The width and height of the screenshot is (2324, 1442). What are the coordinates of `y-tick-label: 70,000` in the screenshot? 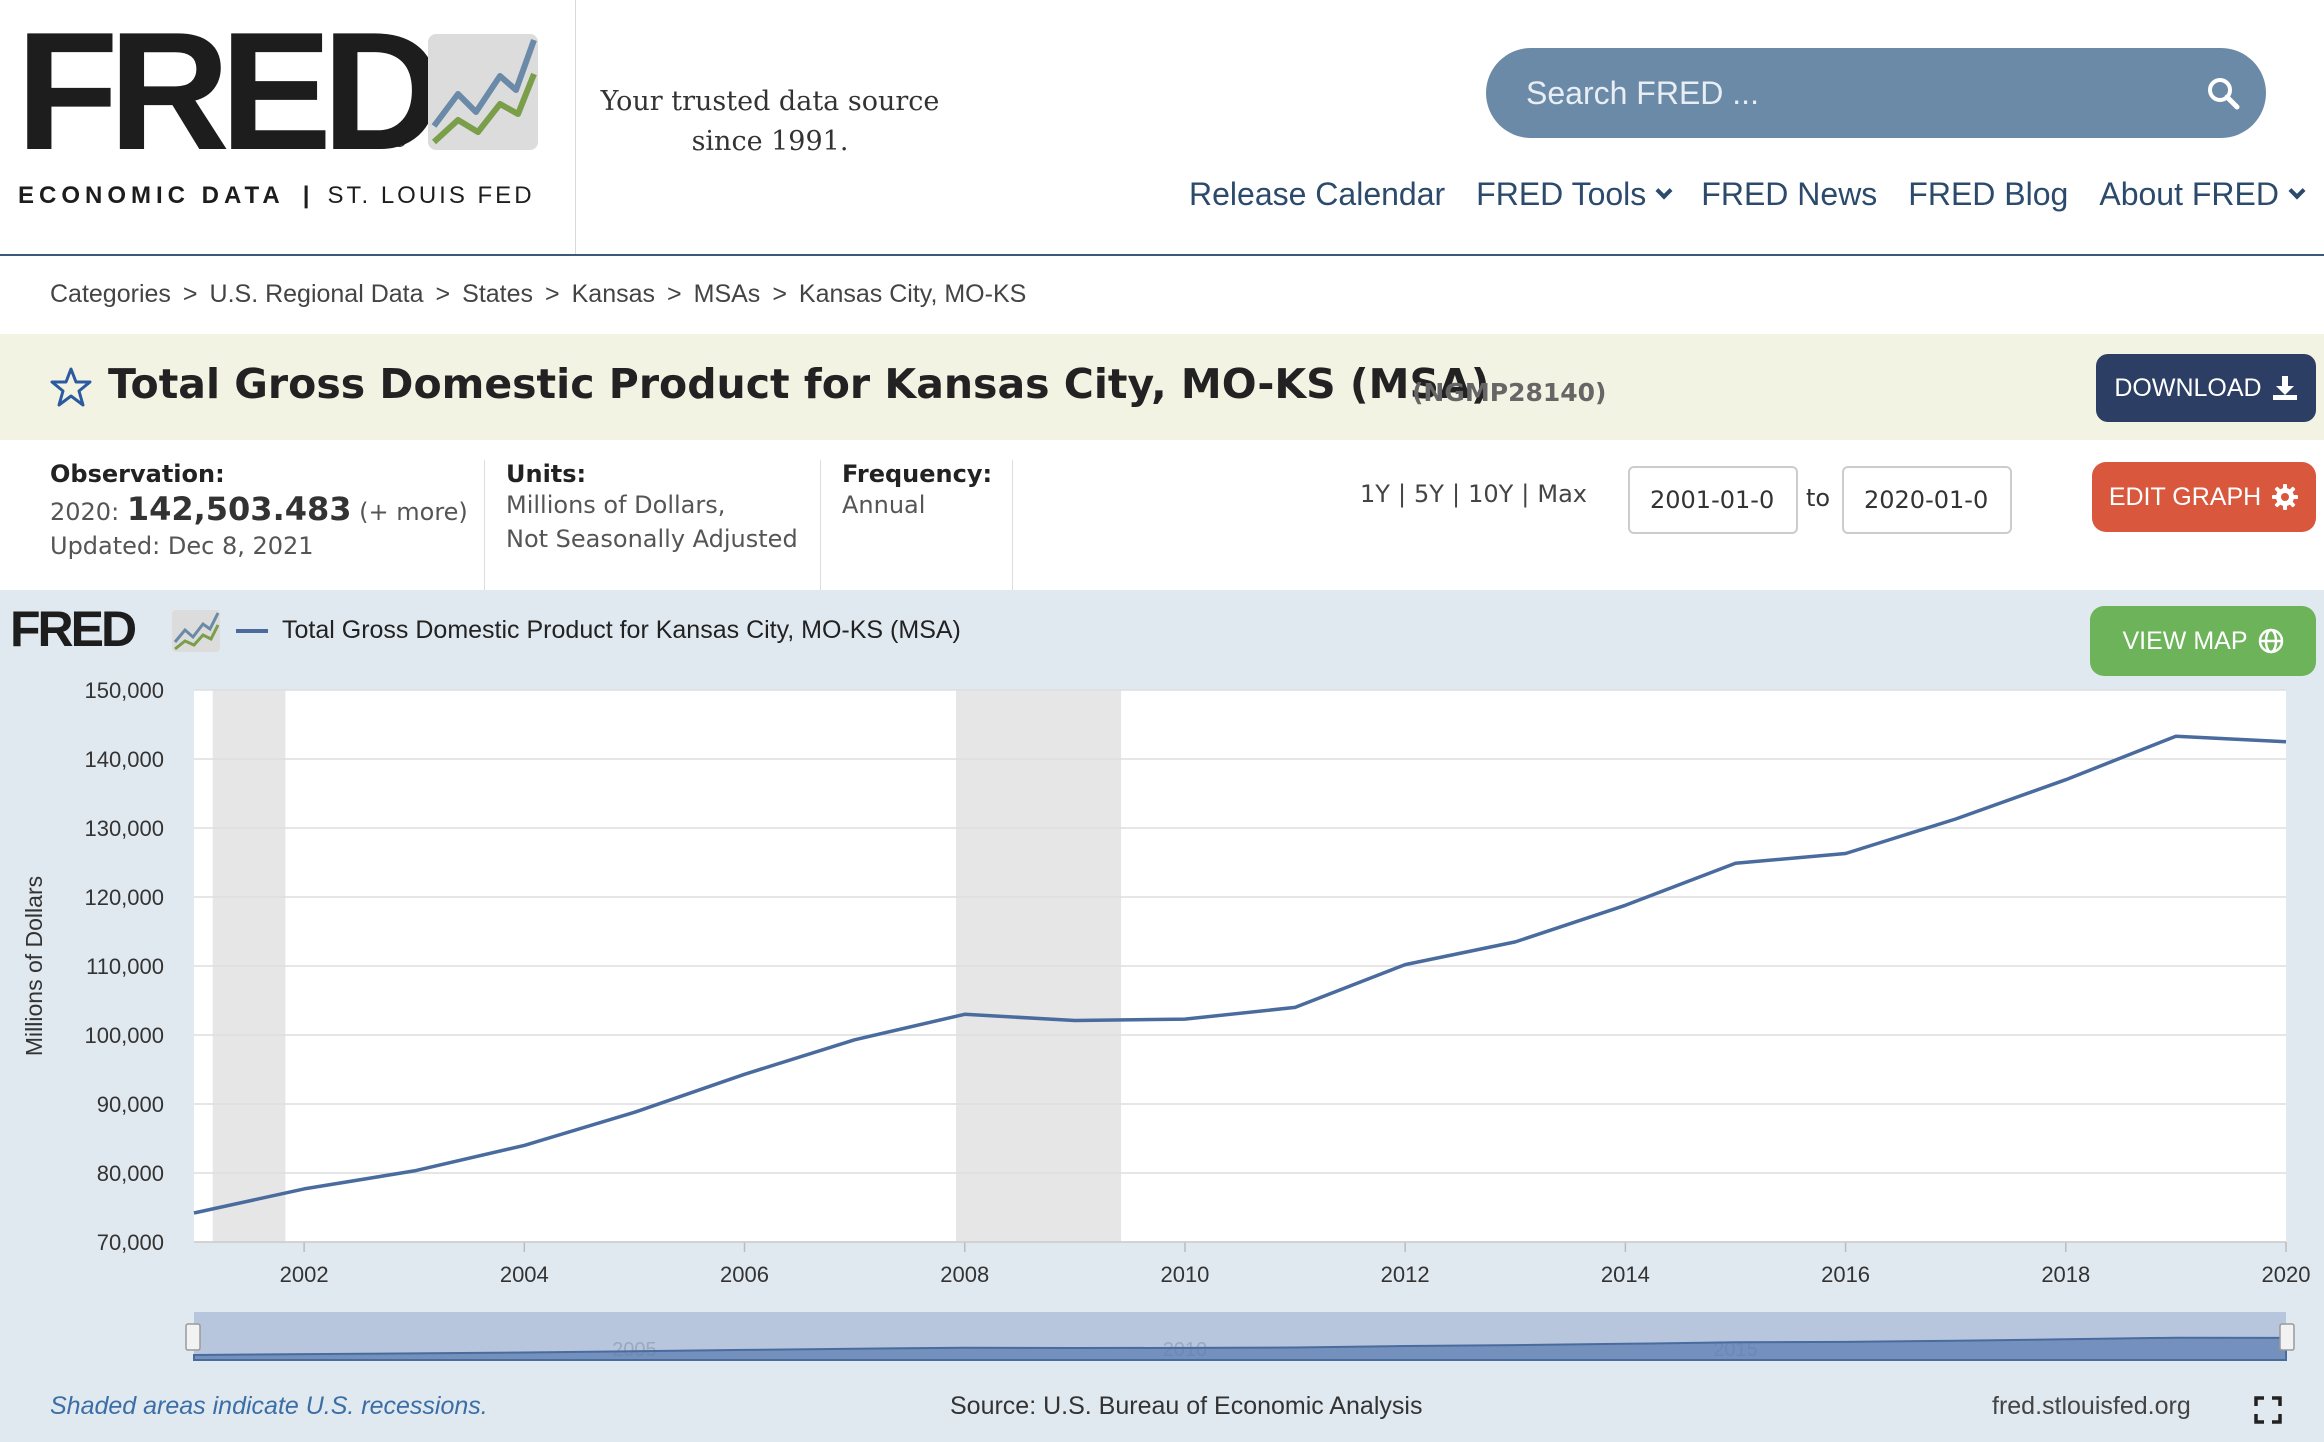 It's located at (130, 1242).